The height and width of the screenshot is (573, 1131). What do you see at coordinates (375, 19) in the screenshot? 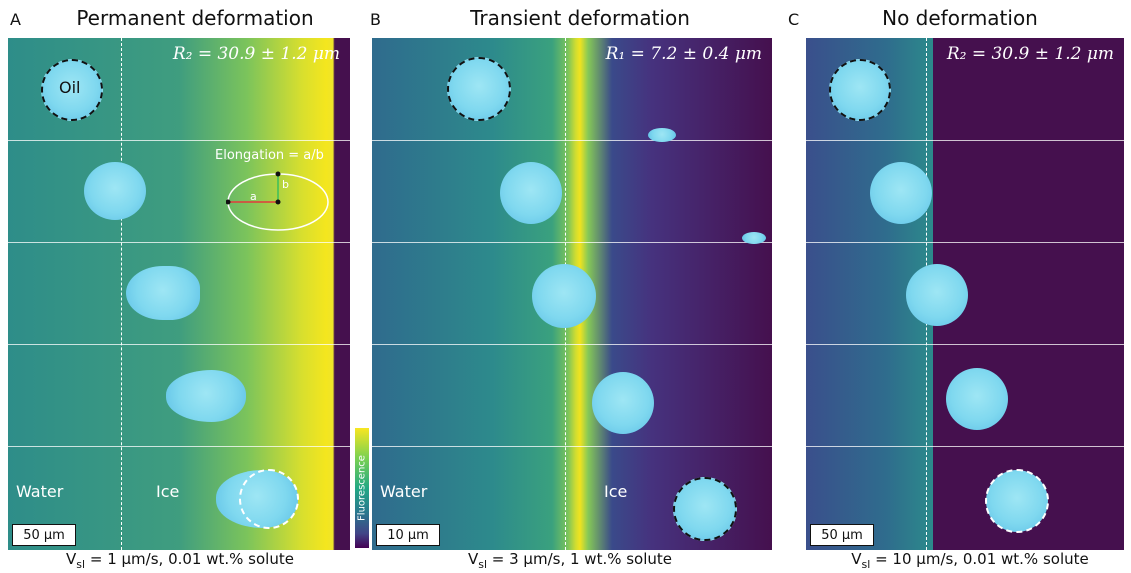
I see `panel-b-letter: B` at bounding box center [375, 19].